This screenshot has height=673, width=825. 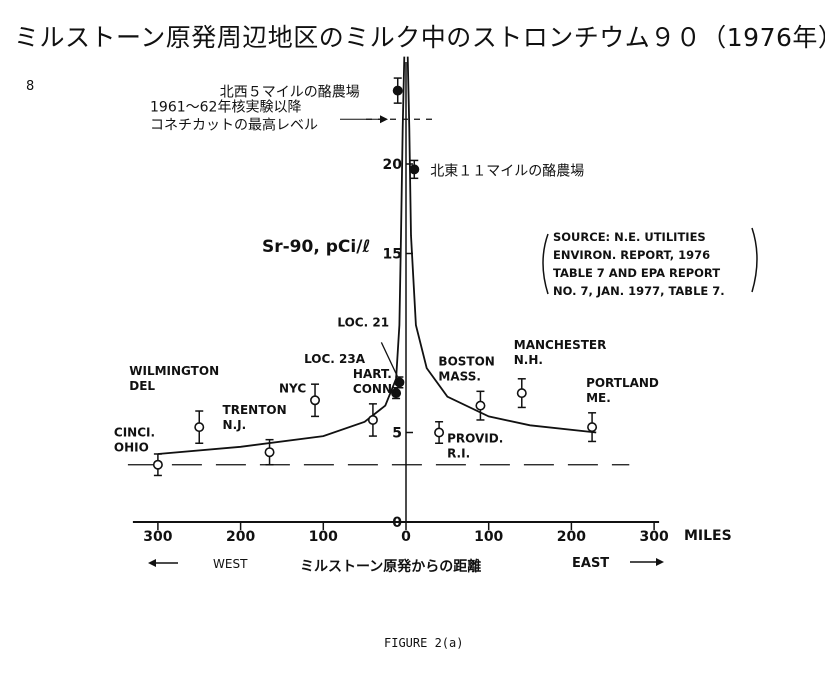 I want to click on reference-arrow-head, so click(x=384, y=119).